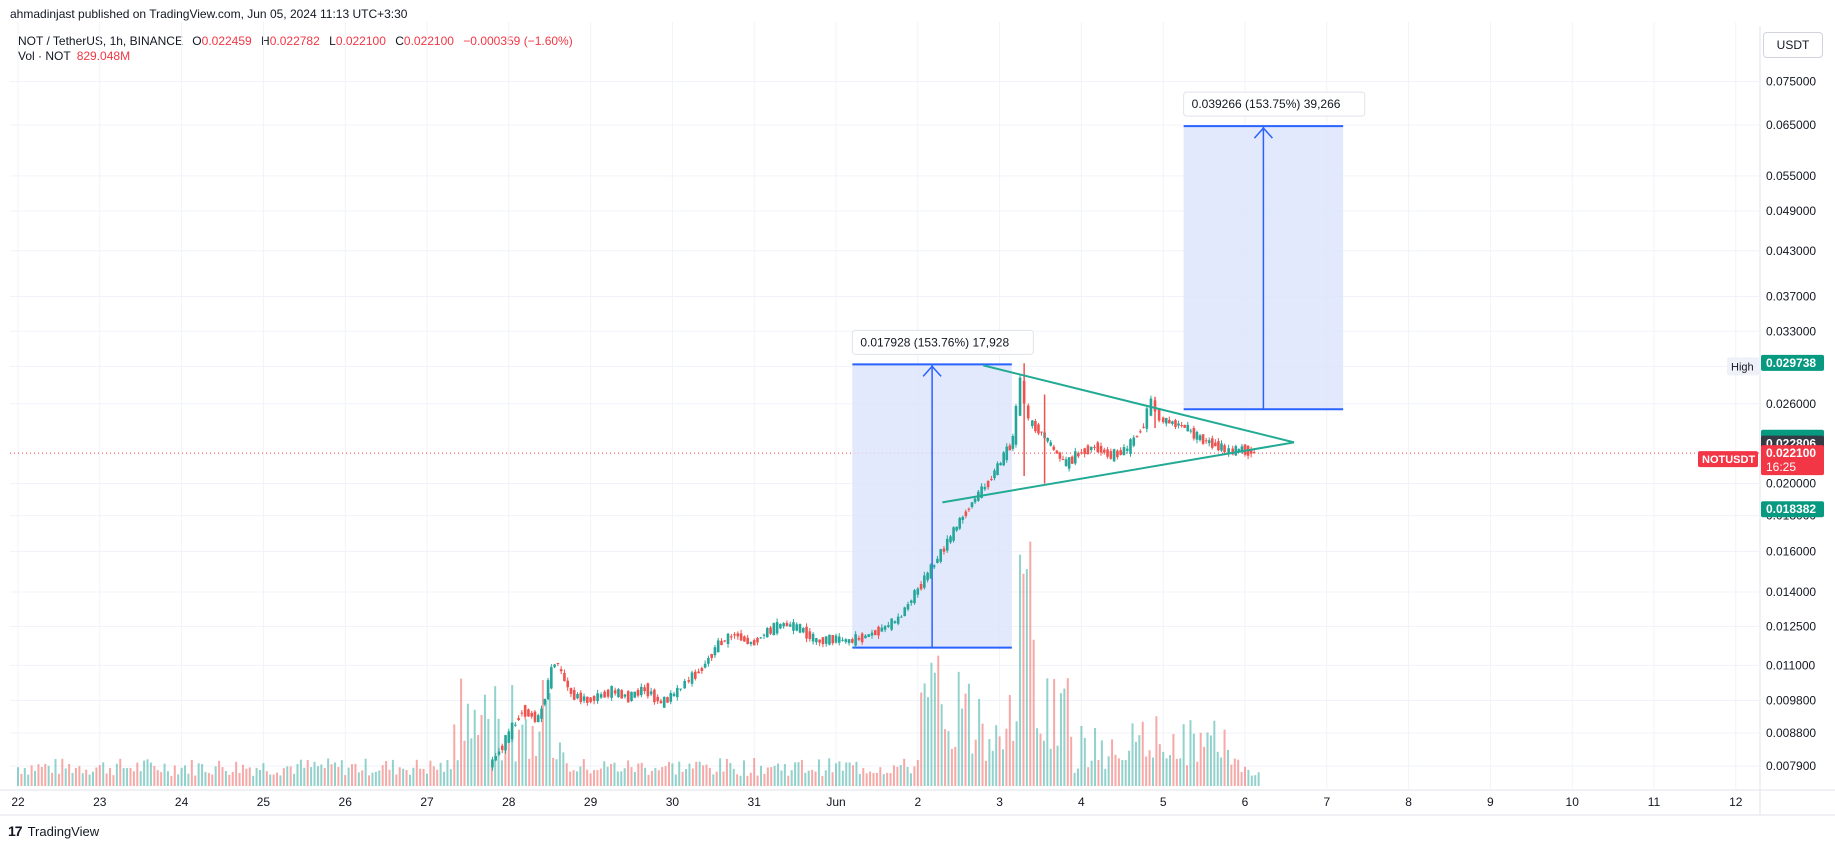  I want to click on price-label: 0.029738, so click(1791, 363).